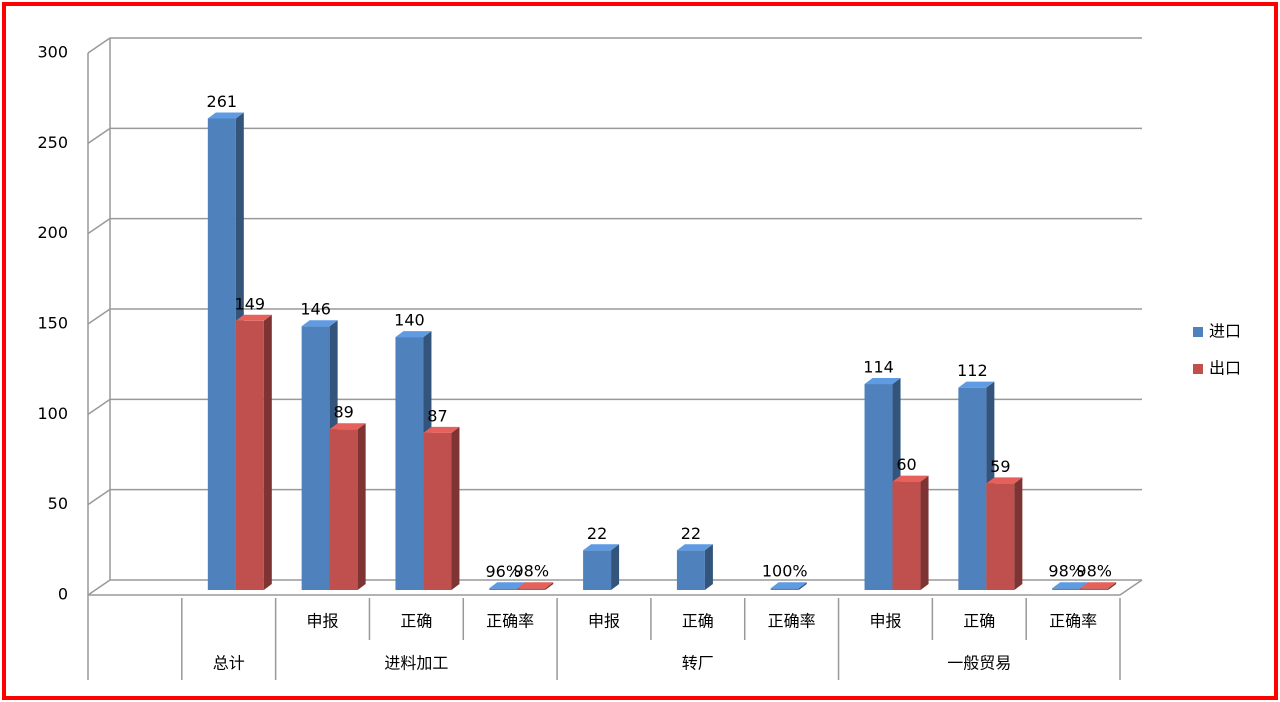 This screenshot has height=702, width=1280. What do you see at coordinates (222, 101) in the screenshot?
I see `data-label: 261` at bounding box center [222, 101].